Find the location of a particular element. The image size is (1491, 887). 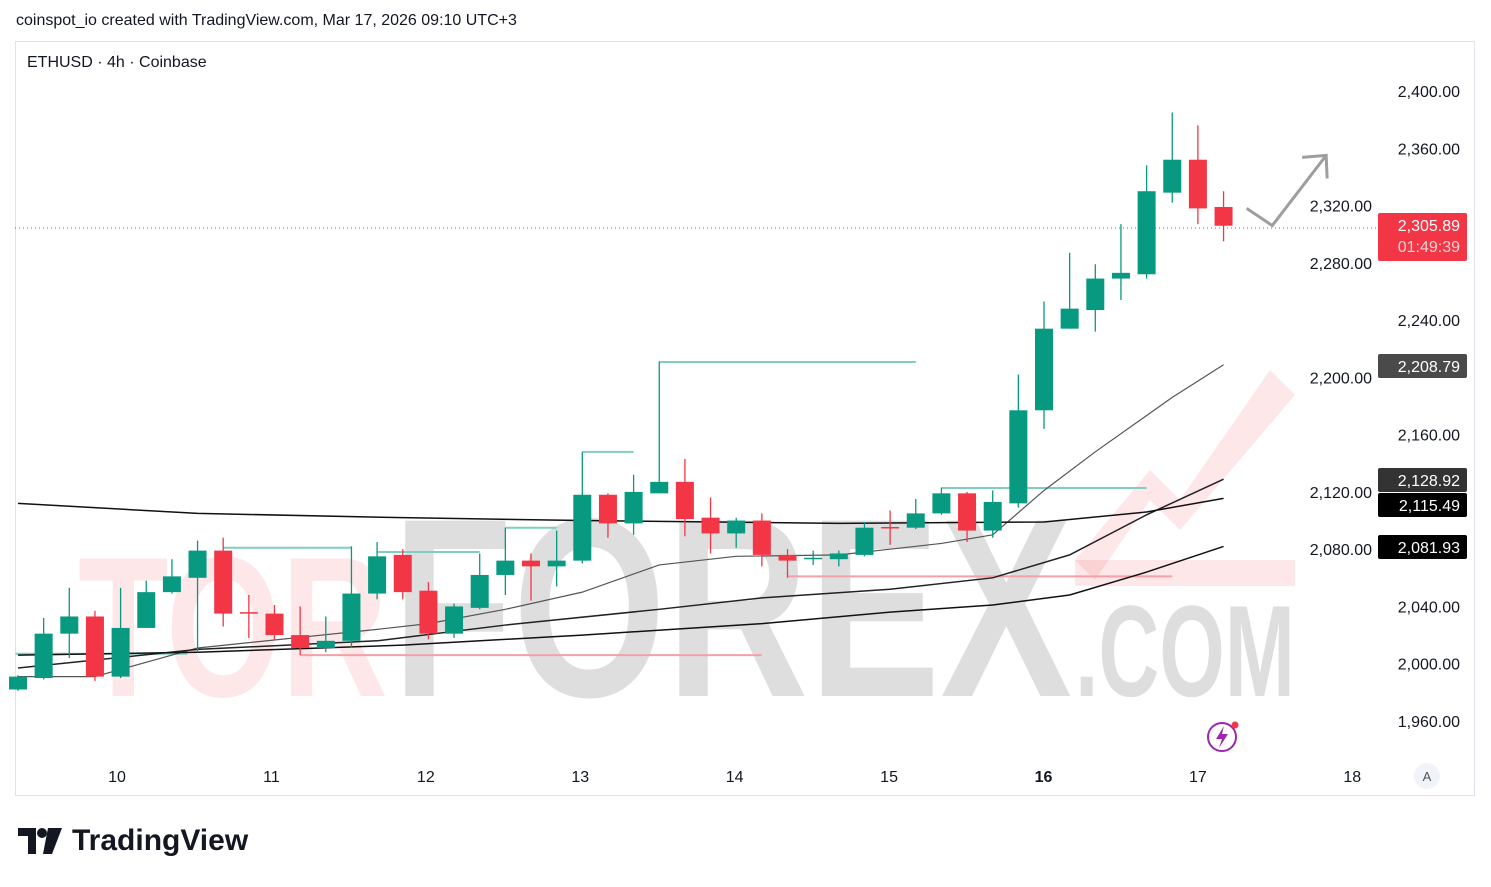

svg-text: TOR is located at coordinates (233, 627).